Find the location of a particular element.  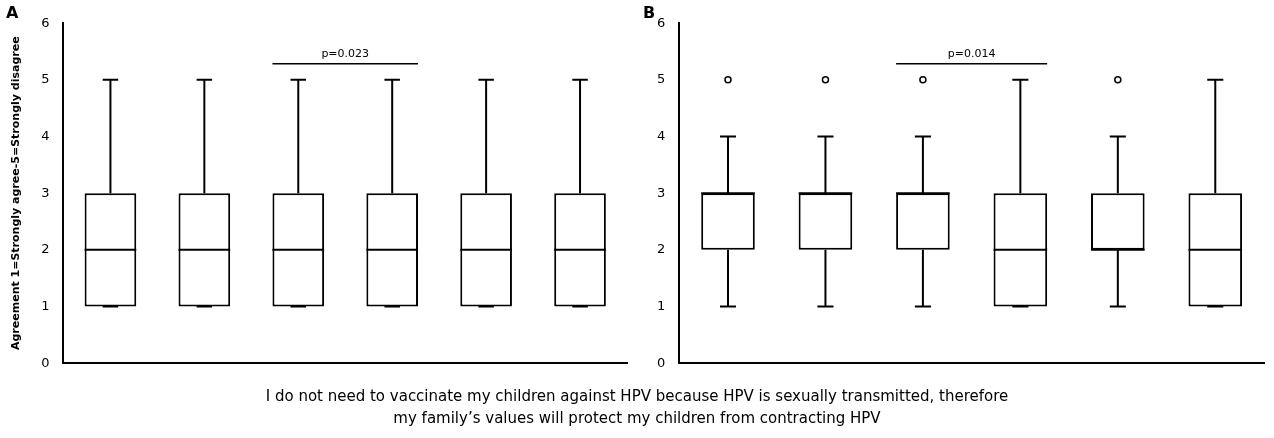

chart-title: B is located at coordinates (649, 12).